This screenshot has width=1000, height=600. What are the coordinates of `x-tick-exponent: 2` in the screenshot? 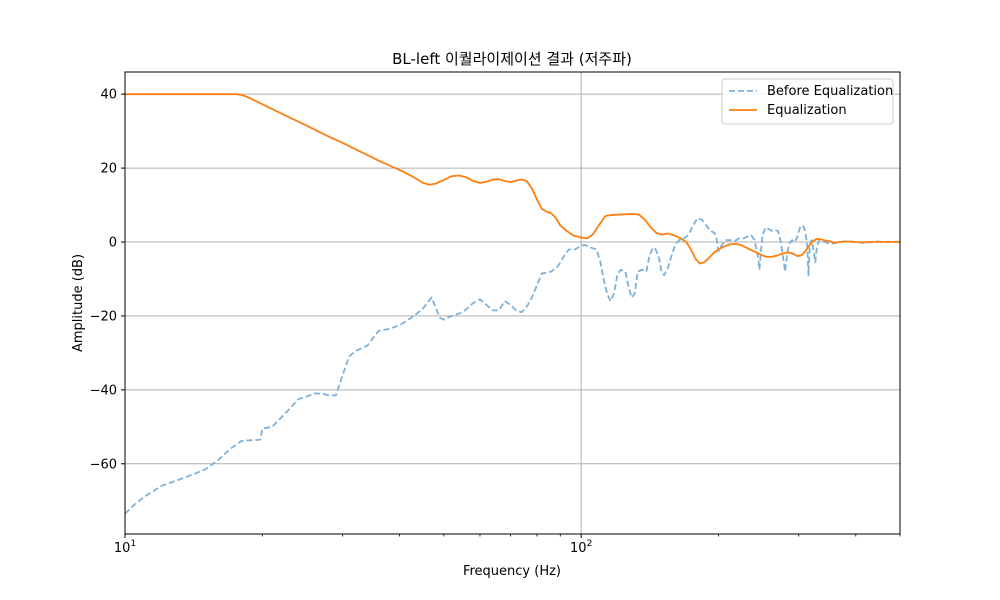 It's located at (590, 544).